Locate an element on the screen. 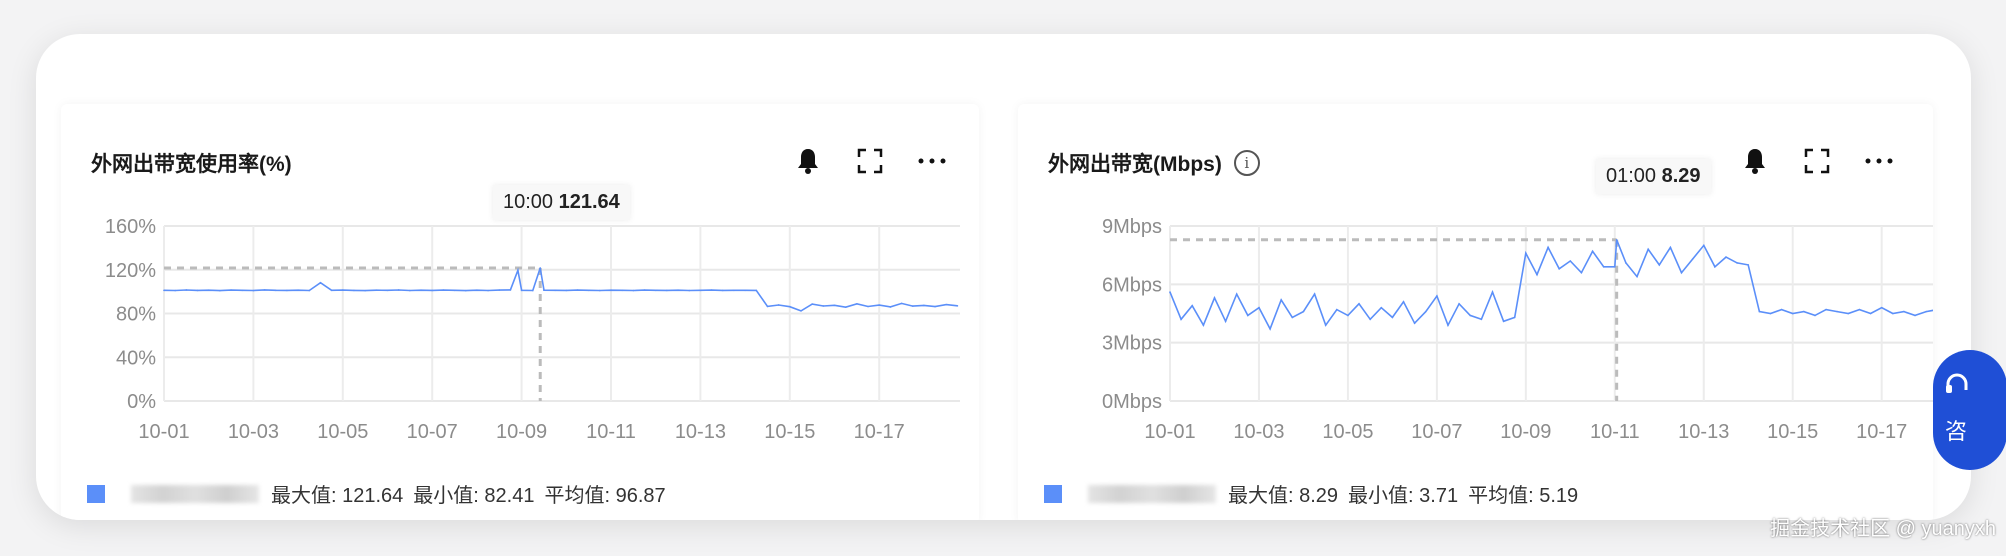 The width and height of the screenshot is (2006, 556). chart-legend: 最大值: 121.64 最小值: 82.41 平均值: 96.87 is located at coordinates (381, 493).